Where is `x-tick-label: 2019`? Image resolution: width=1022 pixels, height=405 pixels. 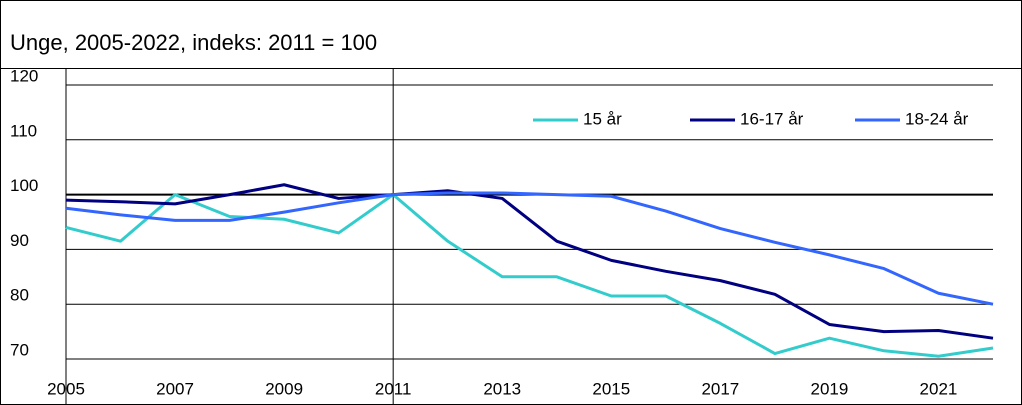
x-tick-label: 2019 is located at coordinates (829, 388).